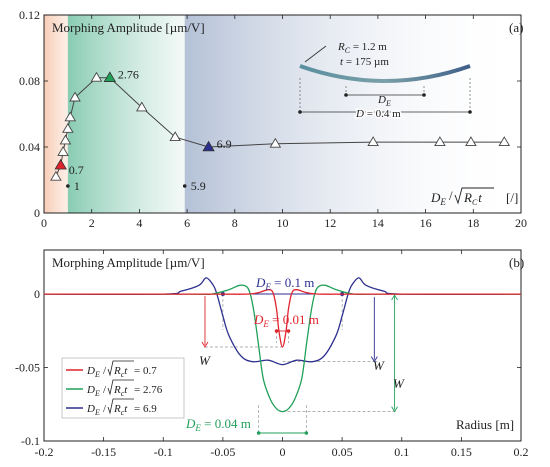  Describe the element at coordinates (362, 48) in the screenshot. I see `inset-rc-label: RC = 1.2 m` at that location.